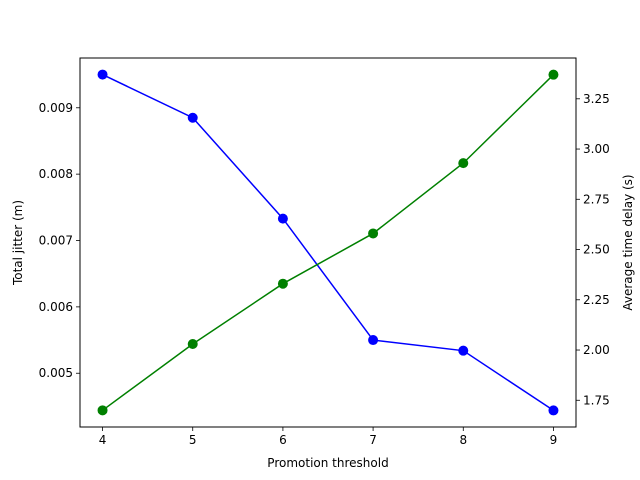 Image resolution: width=640 pixels, height=480 pixels. Describe the element at coordinates (328, 437) in the screenshot. I see `x-axis-ticks: 4 5 6 7 8 9` at that location.